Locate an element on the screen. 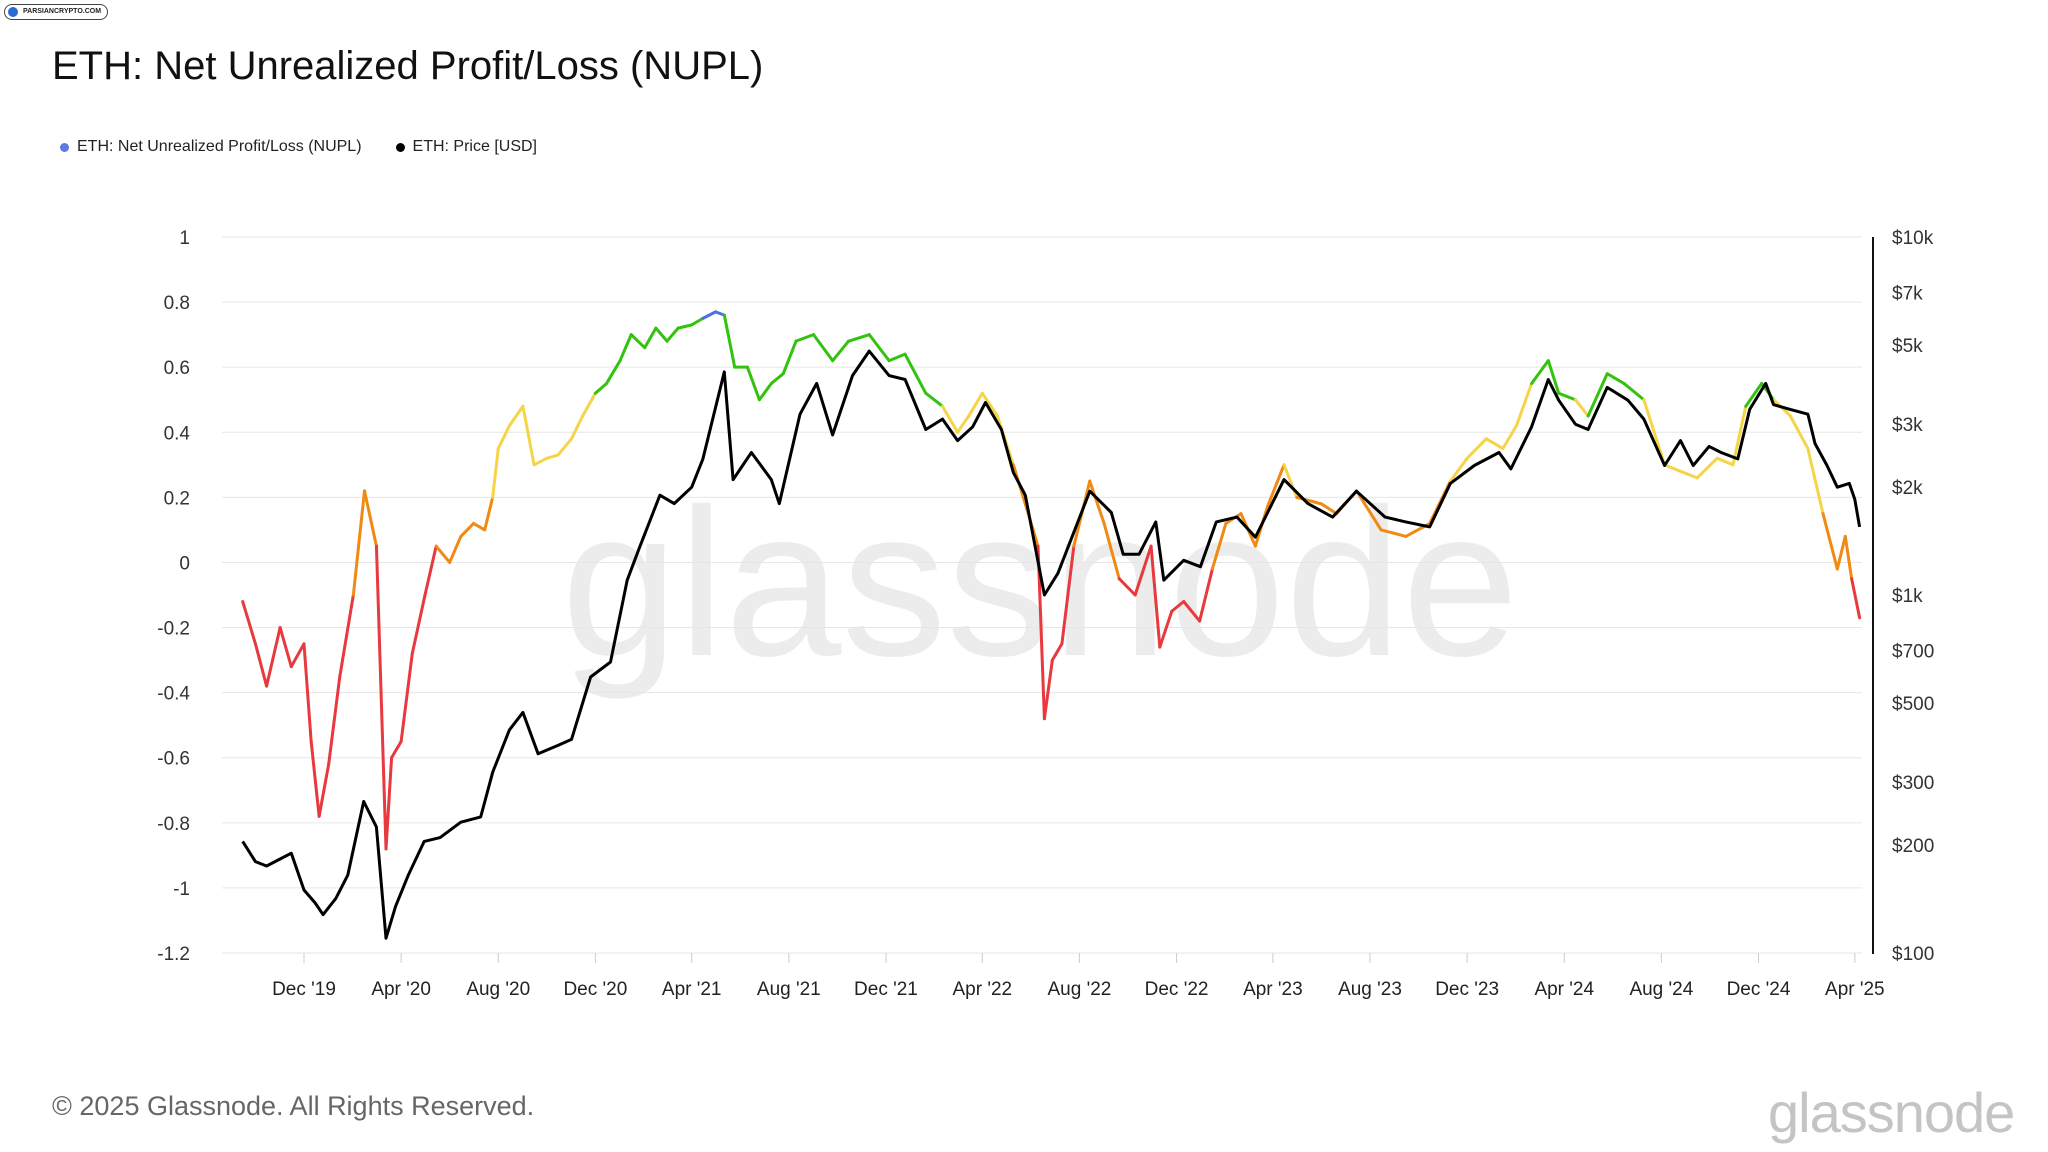 Image resolution: width=2048 pixels, height=1152 pixels. x-tick-label: Dec '22 is located at coordinates (1177, 989).